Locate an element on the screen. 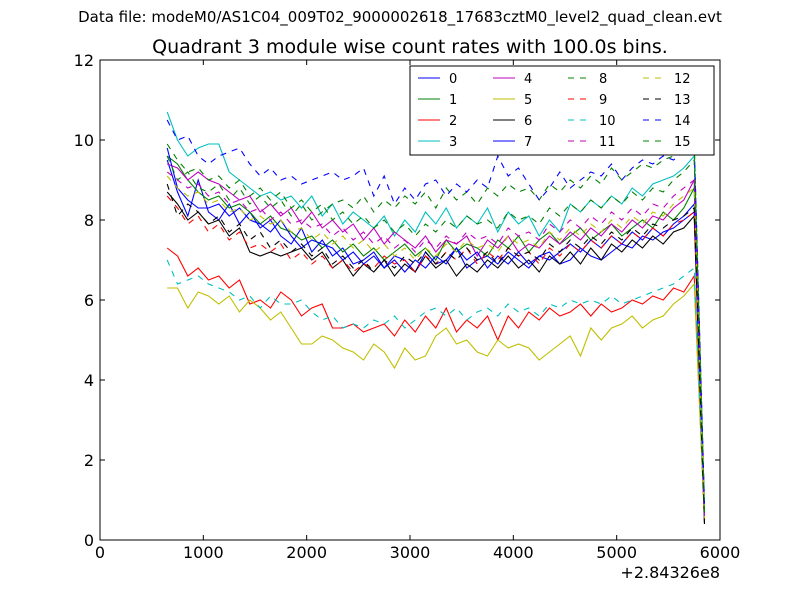  y-tick-label: 12 is located at coordinates (84, 60).